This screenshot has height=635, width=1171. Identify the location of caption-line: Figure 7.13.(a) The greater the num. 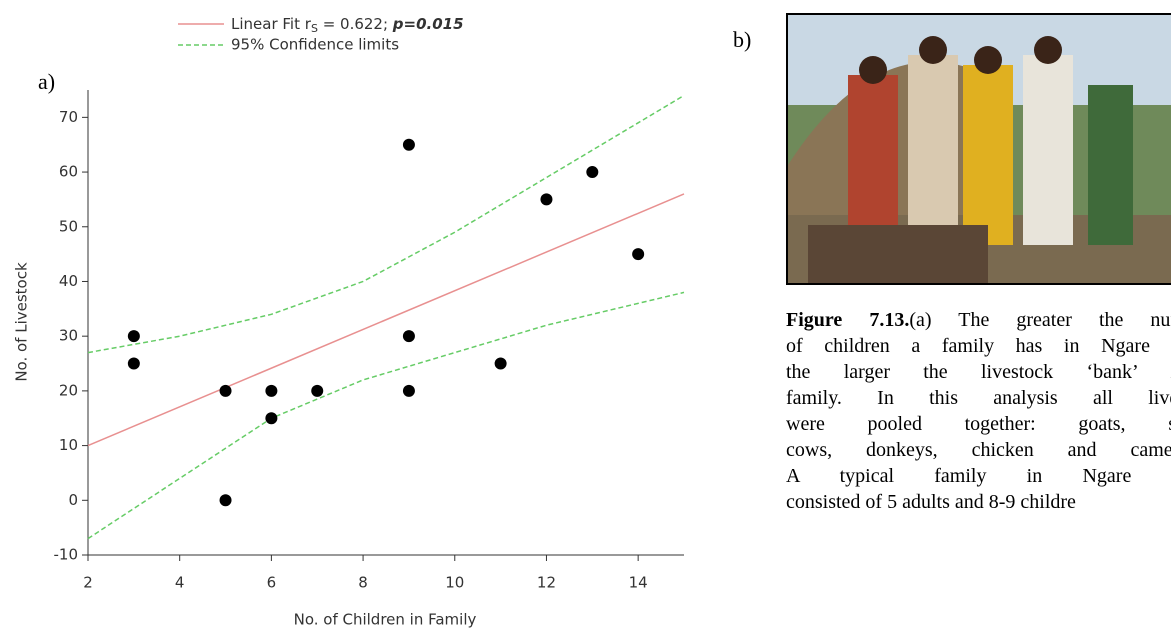
(978, 320).